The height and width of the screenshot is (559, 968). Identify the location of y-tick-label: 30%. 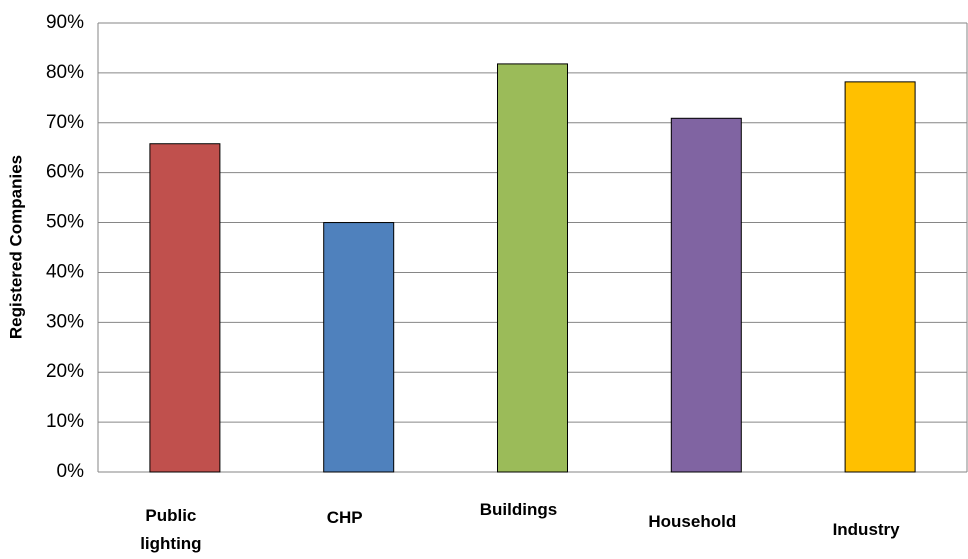
(65, 321).